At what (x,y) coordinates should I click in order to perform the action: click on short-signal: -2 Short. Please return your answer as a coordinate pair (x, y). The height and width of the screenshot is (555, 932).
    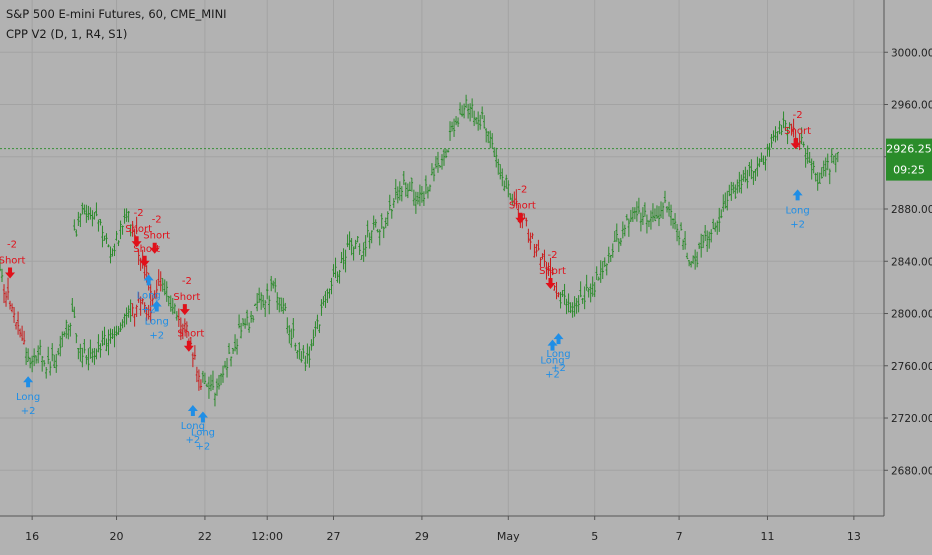
    Looking at the image, I should click on (522, 204).